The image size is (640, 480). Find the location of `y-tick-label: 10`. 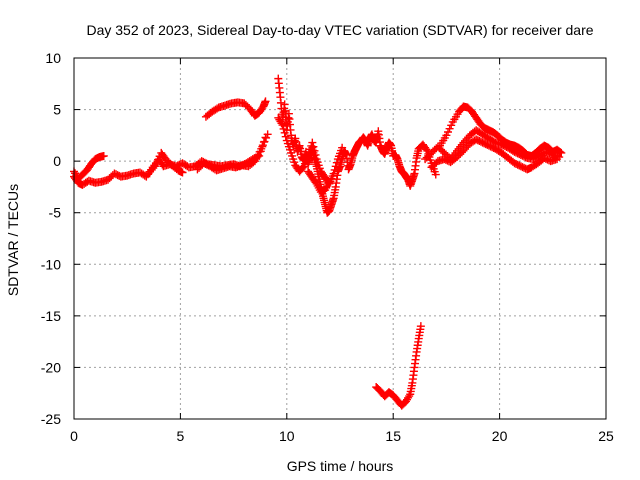

y-tick-label: 10 is located at coordinates (53, 58).